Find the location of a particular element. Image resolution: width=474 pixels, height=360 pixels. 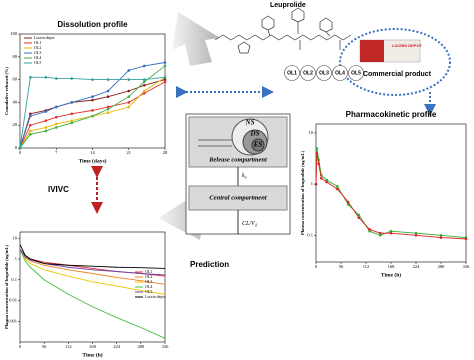

y-tick-label: 0.01 is located at coordinates (13, 300).